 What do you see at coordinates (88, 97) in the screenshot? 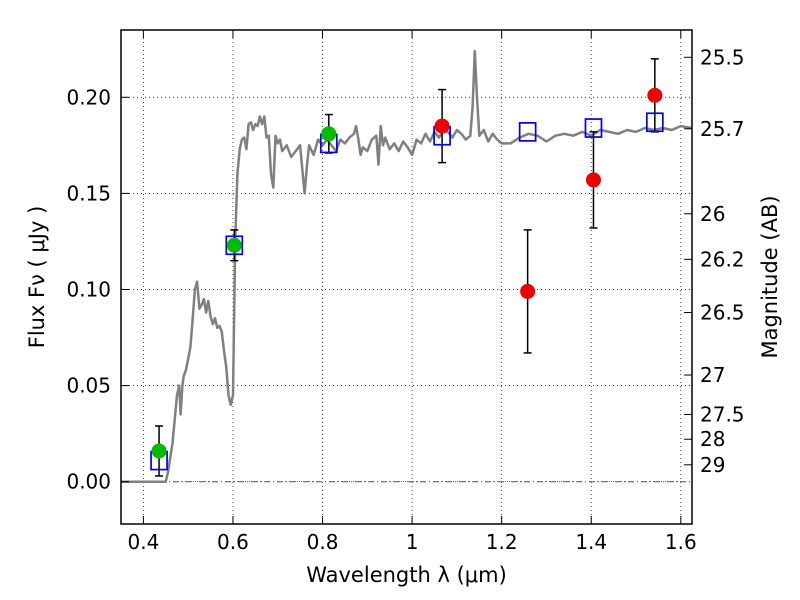
I see `y-tick-label: 0.20` at bounding box center [88, 97].